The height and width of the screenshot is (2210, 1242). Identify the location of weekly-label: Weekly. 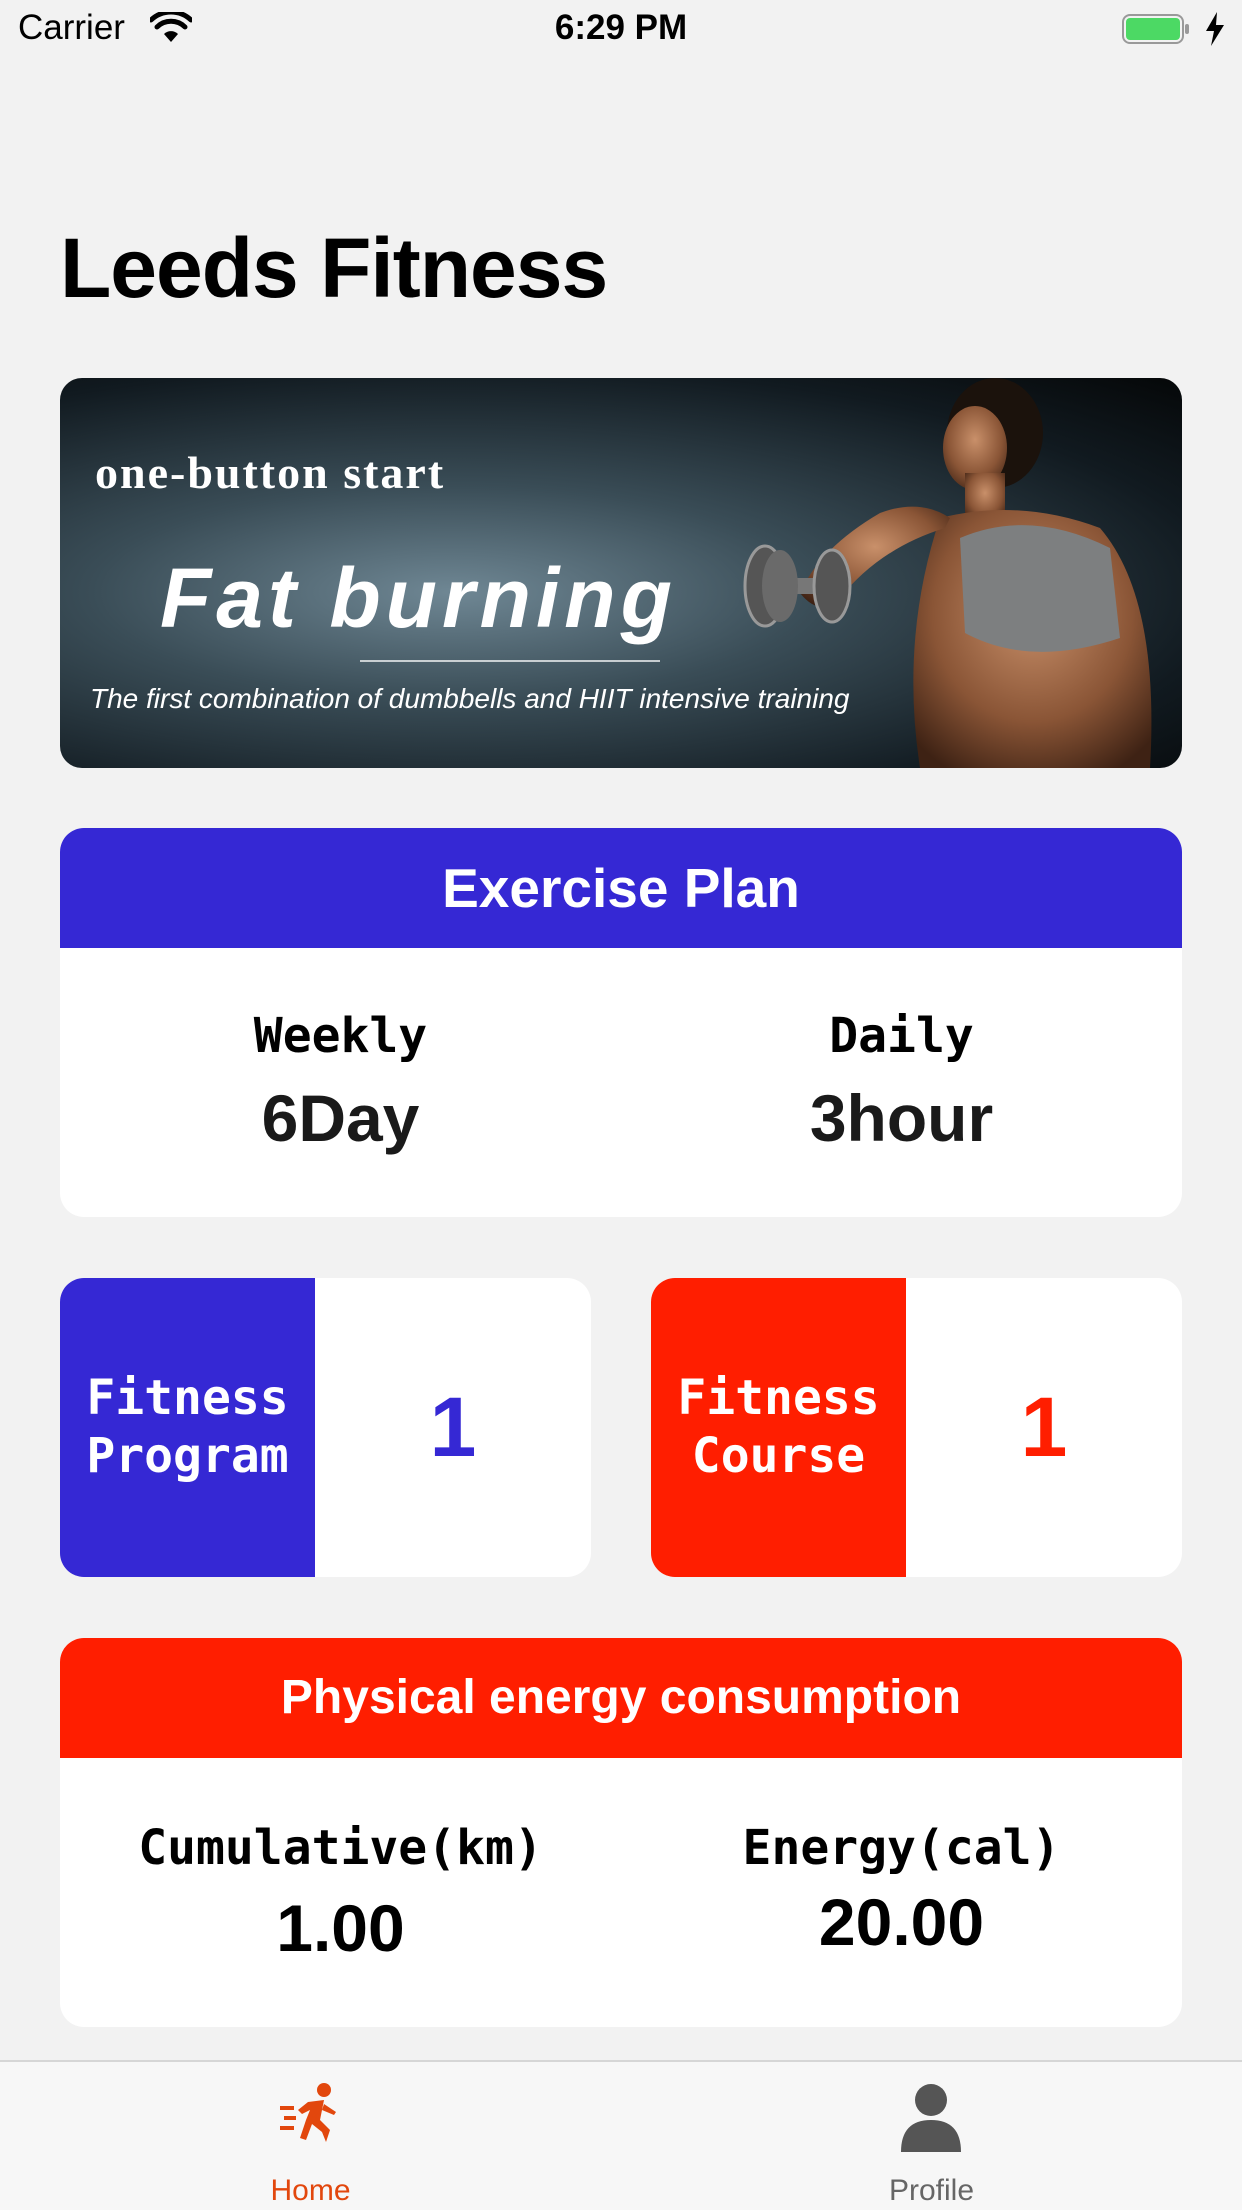
(340, 1036).